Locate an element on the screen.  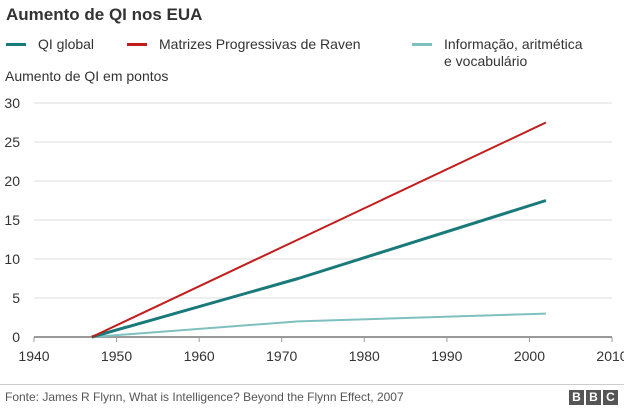
chart-title: Aumento de QI nos EUA is located at coordinates (104, 14).